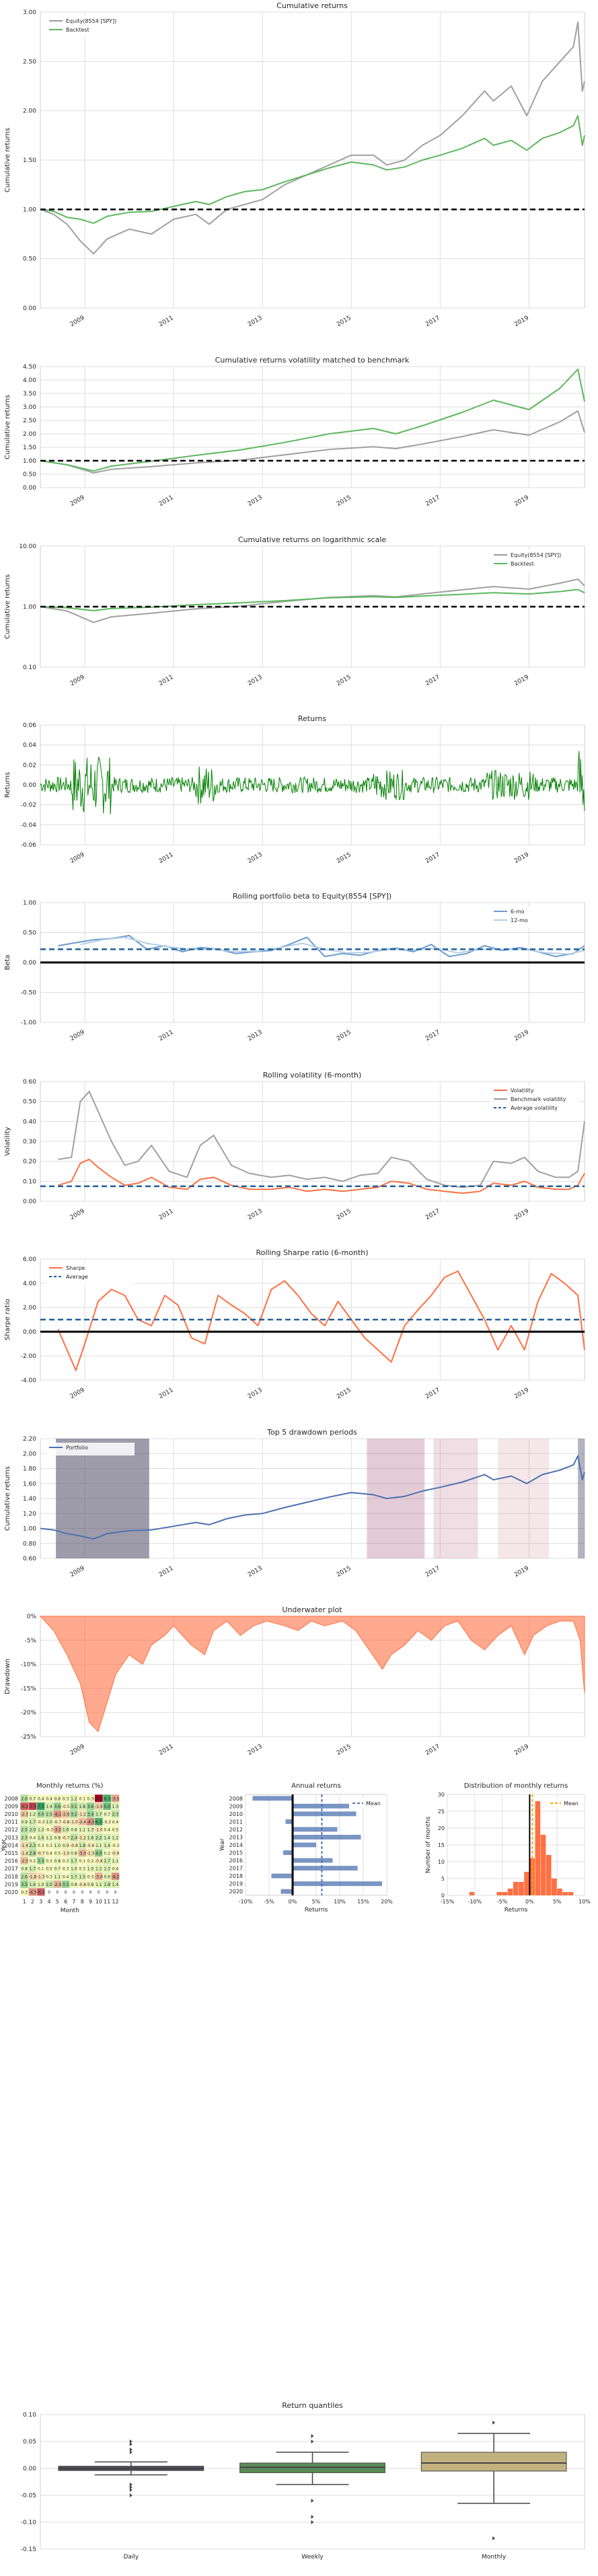  Describe the element at coordinates (312, 600) in the screenshot. I see `series-backtest` at that location.